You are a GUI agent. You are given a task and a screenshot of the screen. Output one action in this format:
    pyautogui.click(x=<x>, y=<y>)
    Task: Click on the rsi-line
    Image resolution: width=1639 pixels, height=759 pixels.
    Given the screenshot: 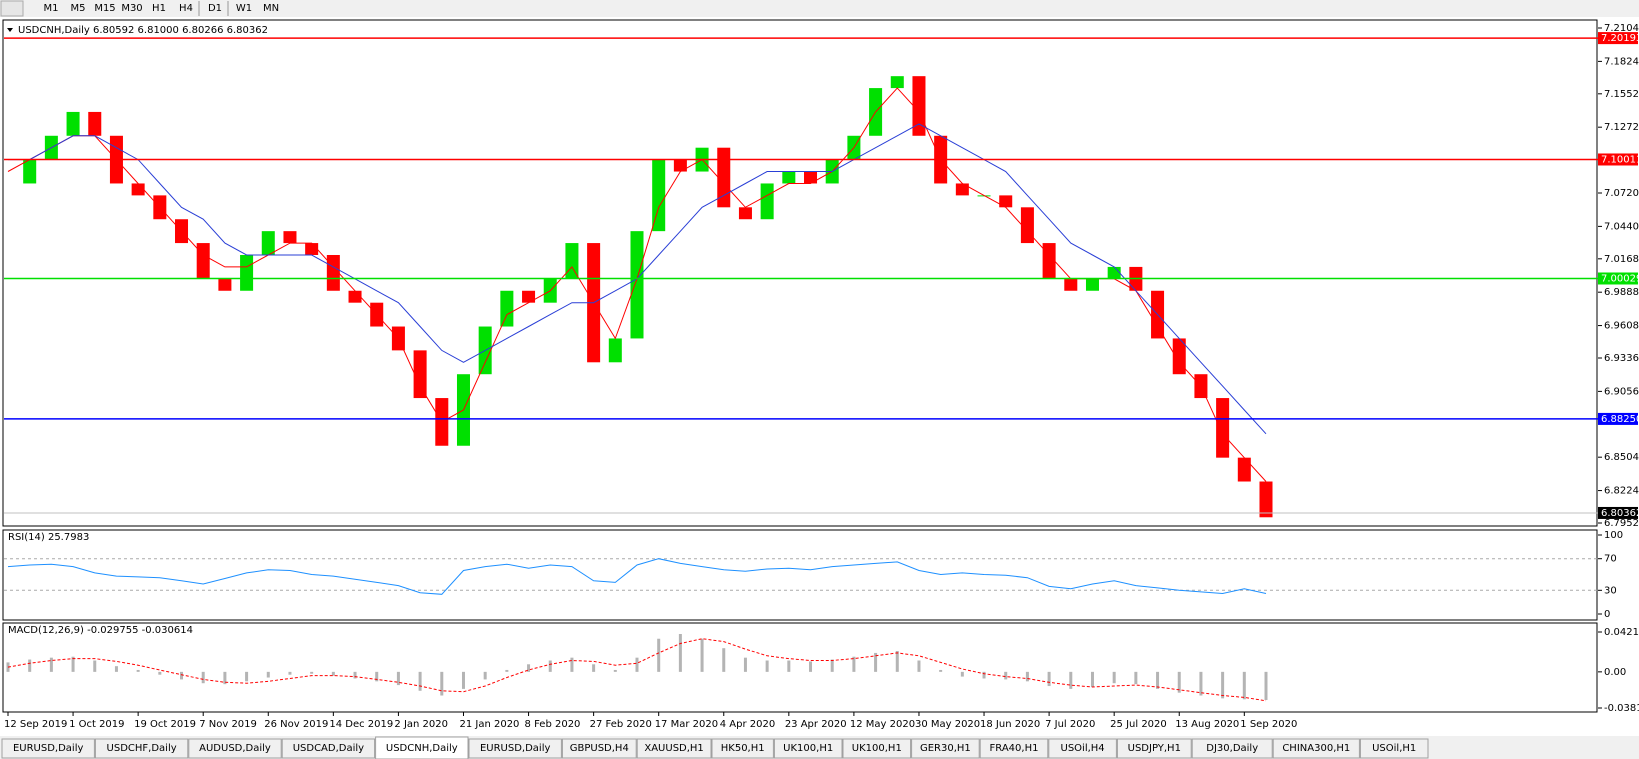 What is the action you would take?
    pyautogui.click(x=637, y=576)
    